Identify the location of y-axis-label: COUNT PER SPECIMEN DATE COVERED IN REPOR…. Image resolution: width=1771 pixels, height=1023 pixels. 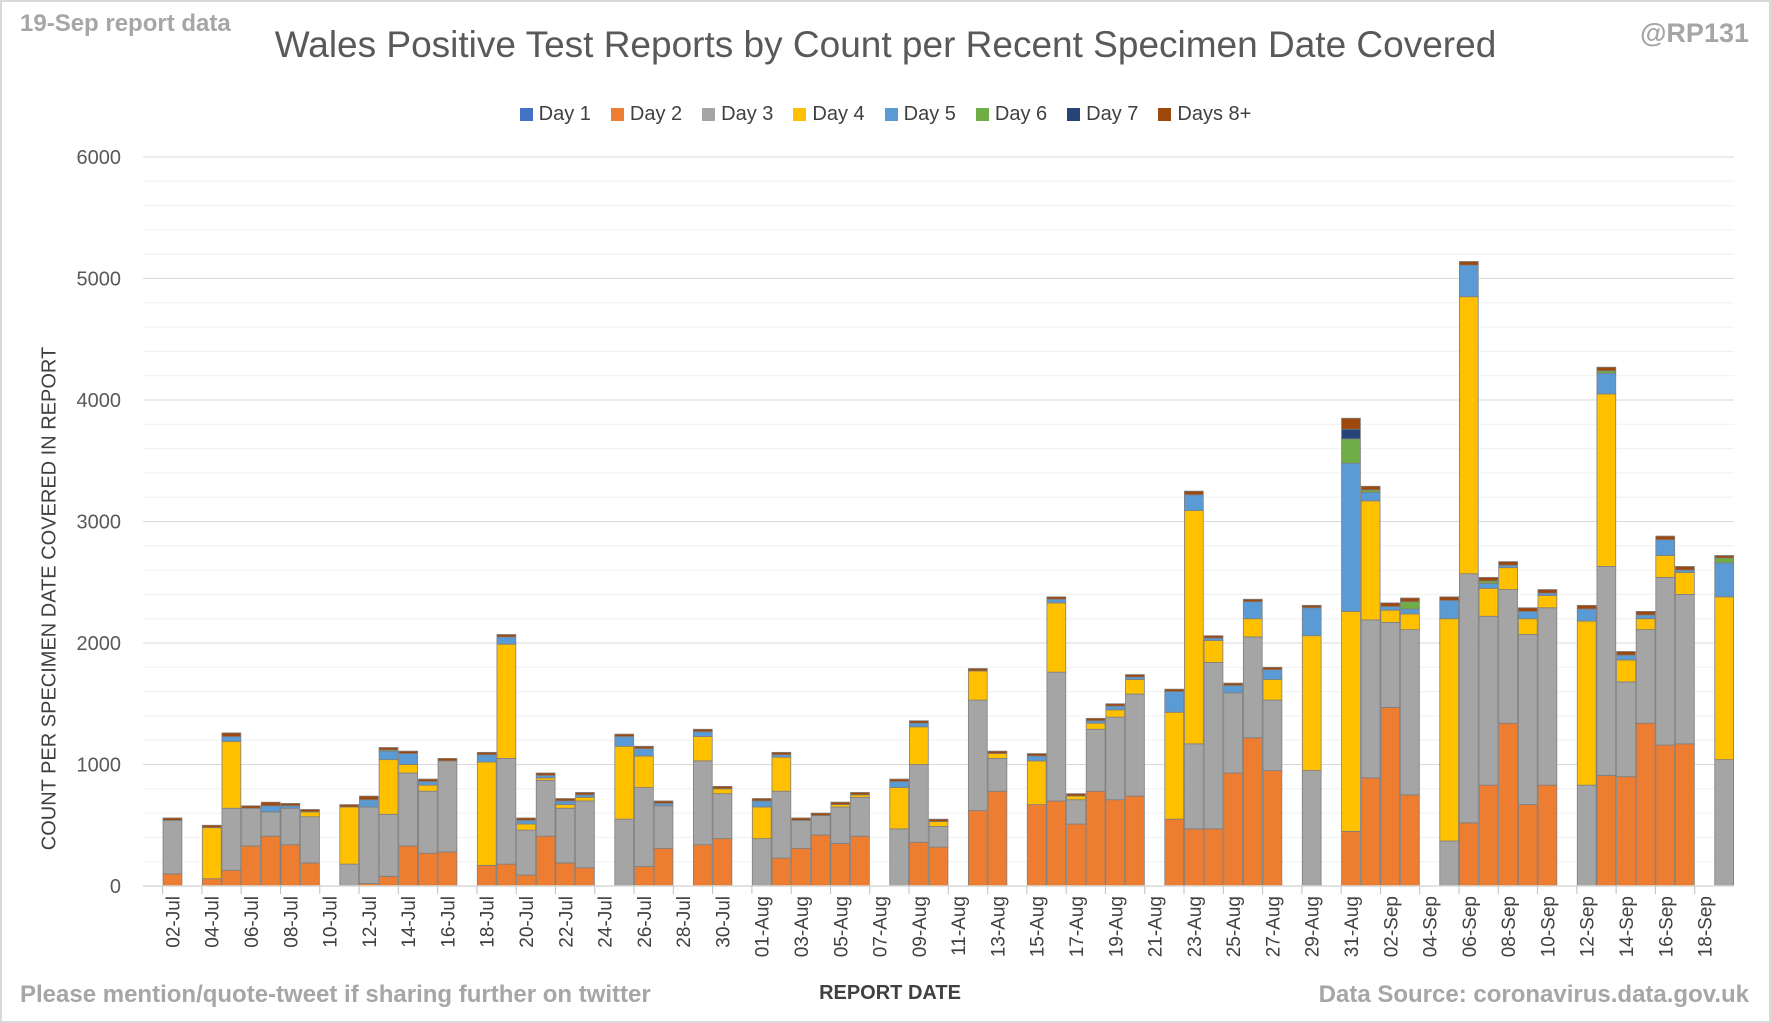
(49, 598).